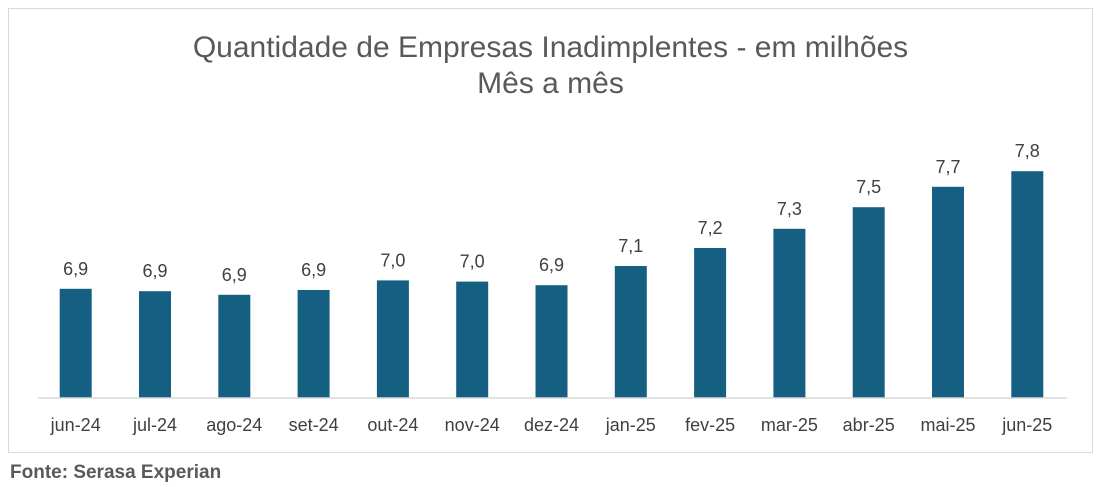 The width and height of the screenshot is (1103, 487). I want to click on data-label-ago-24: 6,9, so click(234, 275).